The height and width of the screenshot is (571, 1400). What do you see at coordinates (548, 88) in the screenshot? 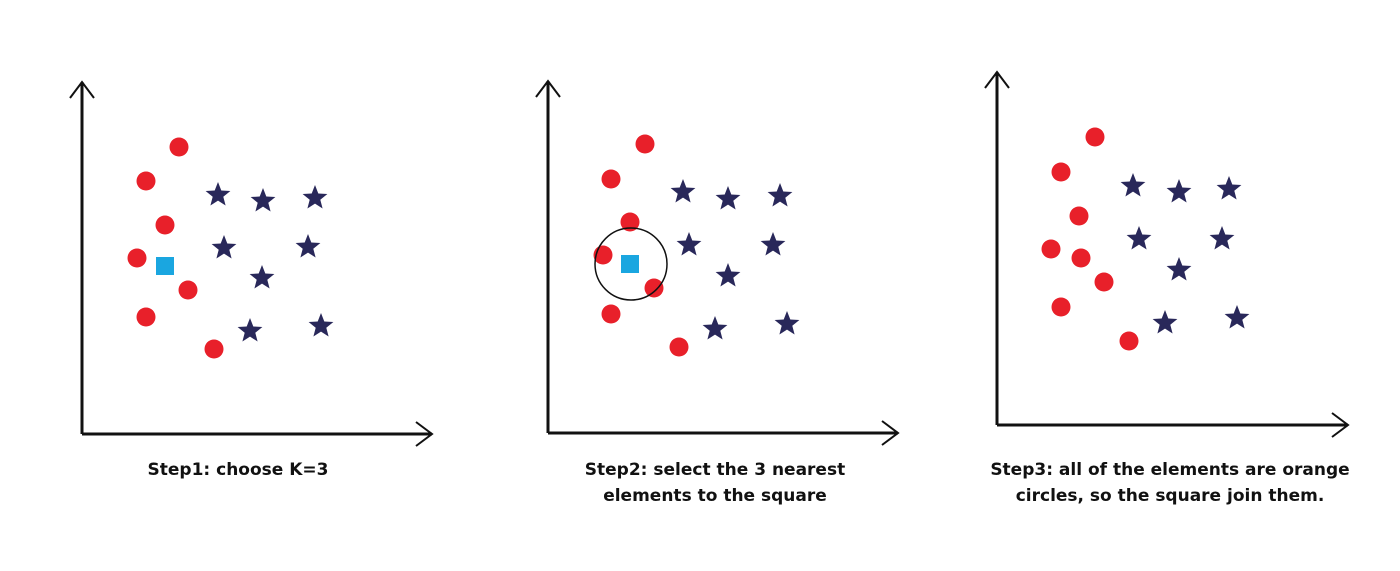
I see `step2-y-axis-arrow` at bounding box center [548, 88].